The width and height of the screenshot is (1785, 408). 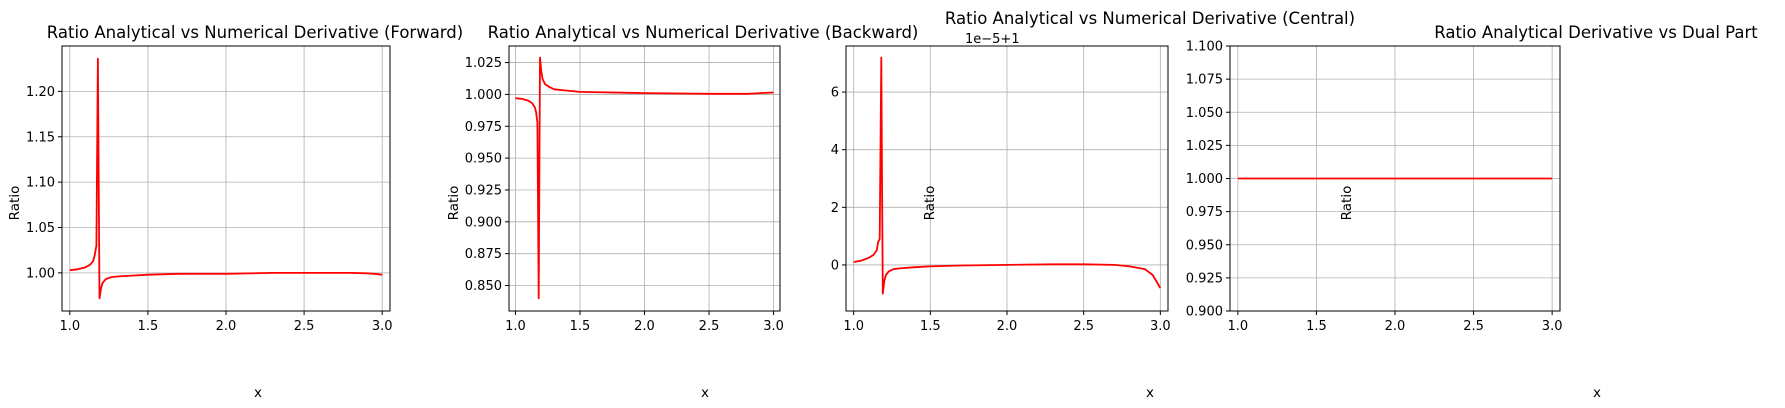 I want to click on y-tick-label: 6, so click(x=835, y=93).